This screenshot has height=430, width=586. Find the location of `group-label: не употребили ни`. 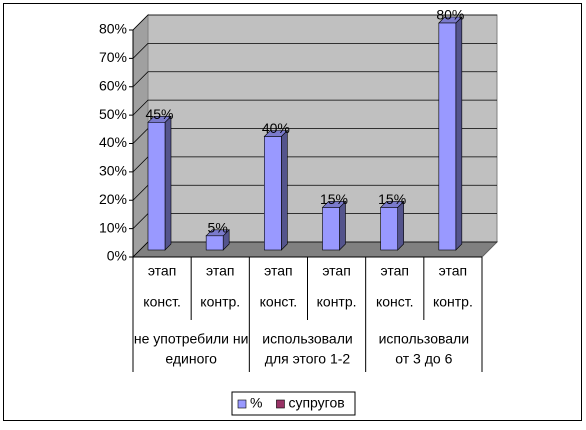

group-label: не употребили ни is located at coordinates (191, 339).